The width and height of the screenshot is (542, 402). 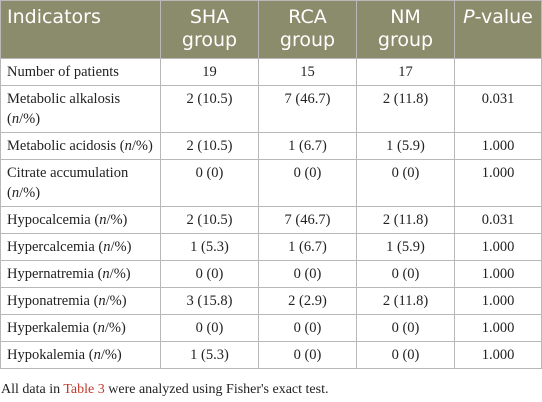 I want to click on table-row: Hypernatremia (n/%) 0 (0) 0 (0) 0 (0) 1.000, so click(x=271, y=274).